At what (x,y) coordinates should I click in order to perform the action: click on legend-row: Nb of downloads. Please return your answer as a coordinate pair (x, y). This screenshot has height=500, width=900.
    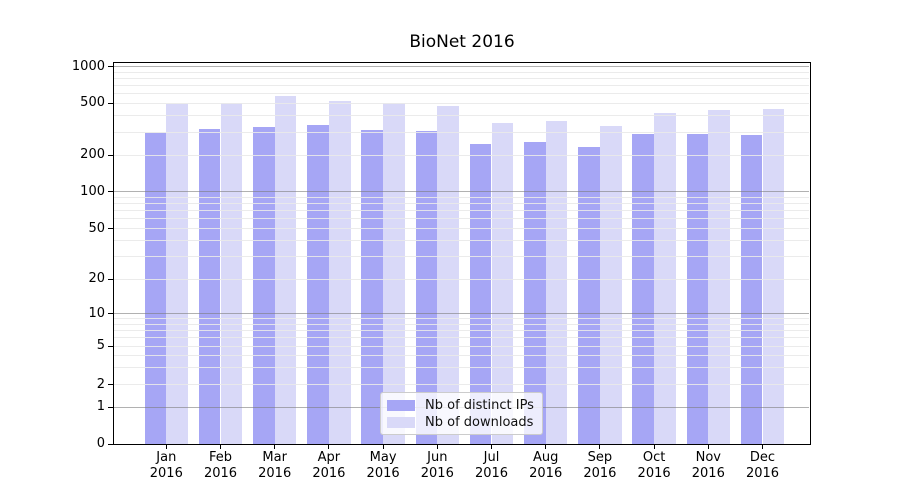
    Looking at the image, I should click on (464, 422).